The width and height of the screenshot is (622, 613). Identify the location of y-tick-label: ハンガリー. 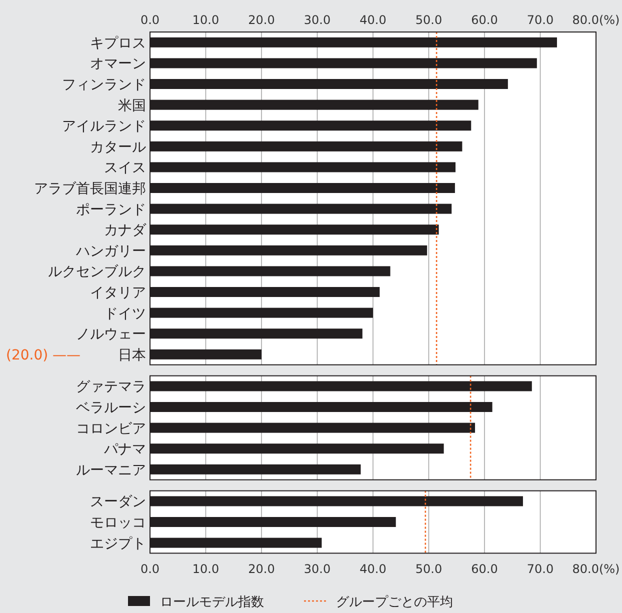
(110, 251).